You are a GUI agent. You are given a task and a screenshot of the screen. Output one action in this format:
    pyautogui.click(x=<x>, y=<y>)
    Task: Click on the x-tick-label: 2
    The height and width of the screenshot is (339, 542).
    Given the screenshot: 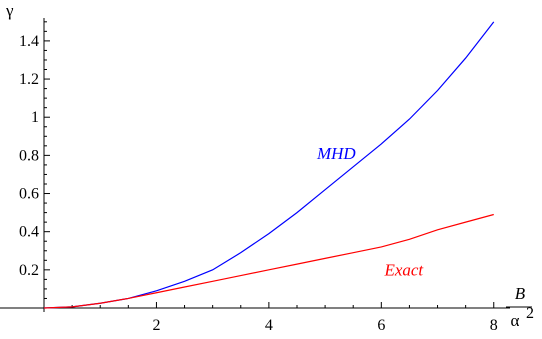 What is the action you would take?
    pyautogui.click(x=156, y=325)
    